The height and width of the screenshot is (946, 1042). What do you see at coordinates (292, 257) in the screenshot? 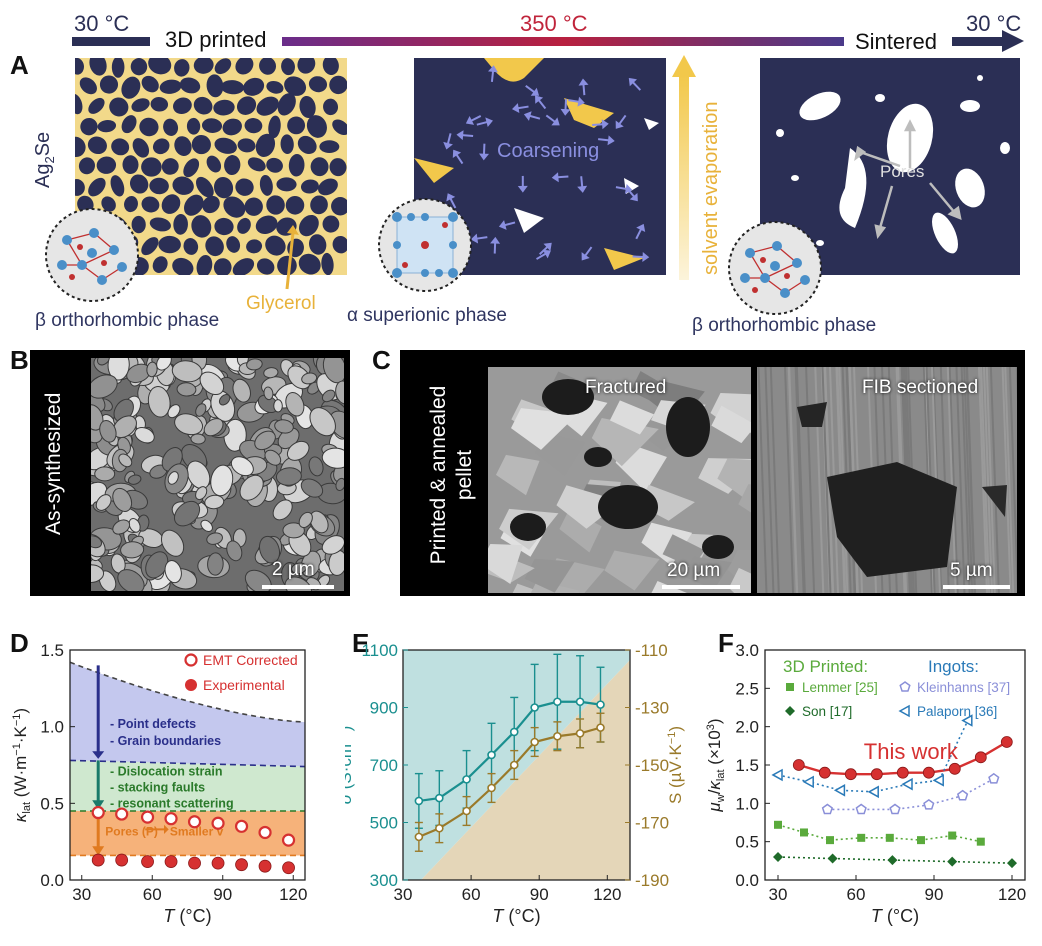
I see `glycerol-arrow-icon` at bounding box center [292, 257].